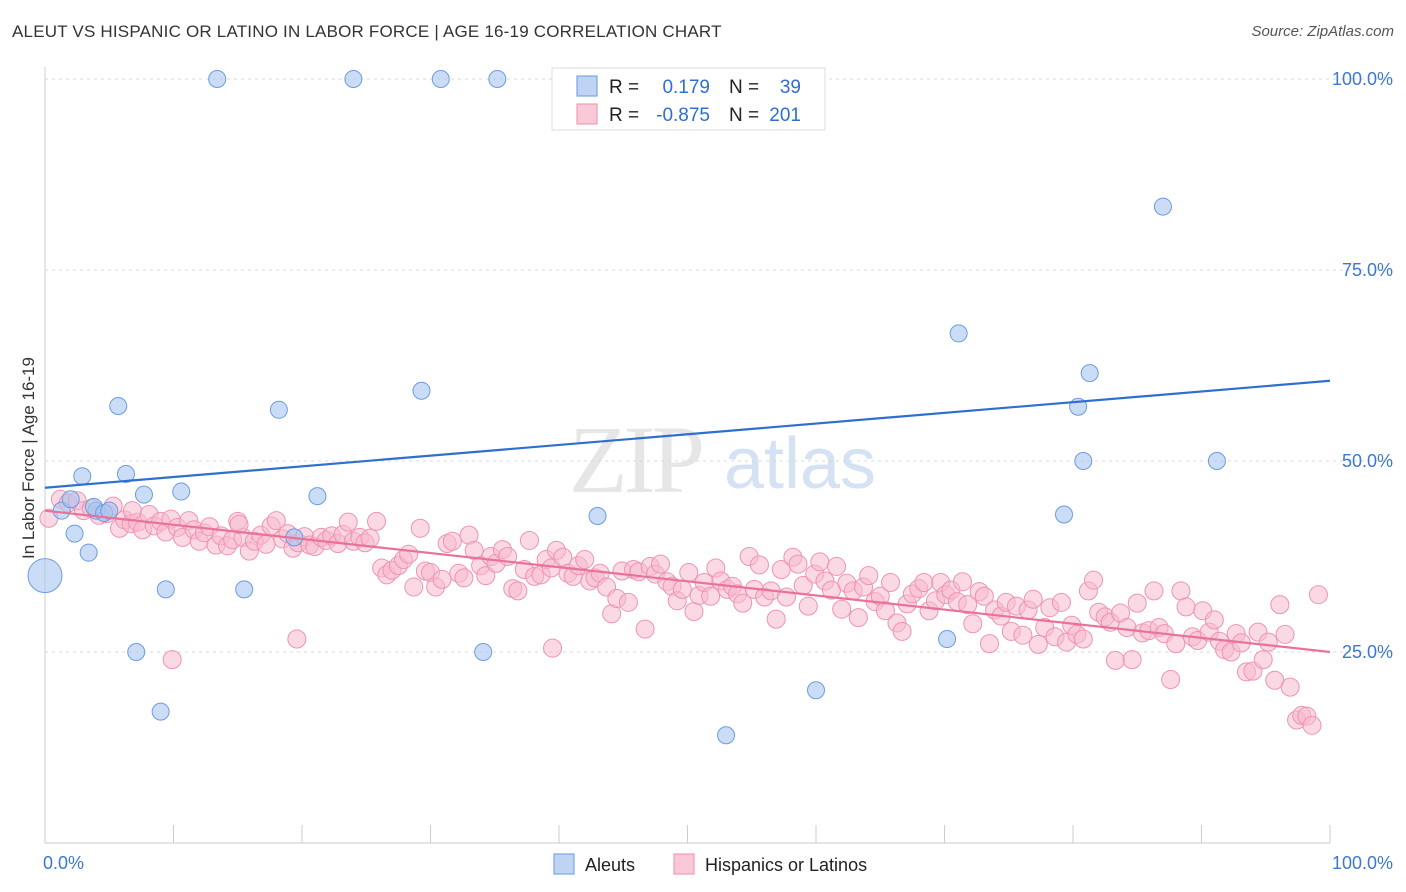 This screenshot has width=1406, height=892. What do you see at coordinates (686, 87) in the screenshot?
I see `legend-r-value-aleuts: 0.179` at bounding box center [686, 87].